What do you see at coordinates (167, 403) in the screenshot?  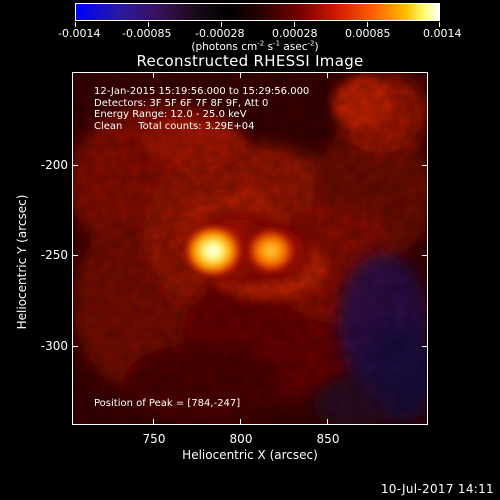 I see `peak-position: Position of Peak = [784,-247]` at bounding box center [167, 403].